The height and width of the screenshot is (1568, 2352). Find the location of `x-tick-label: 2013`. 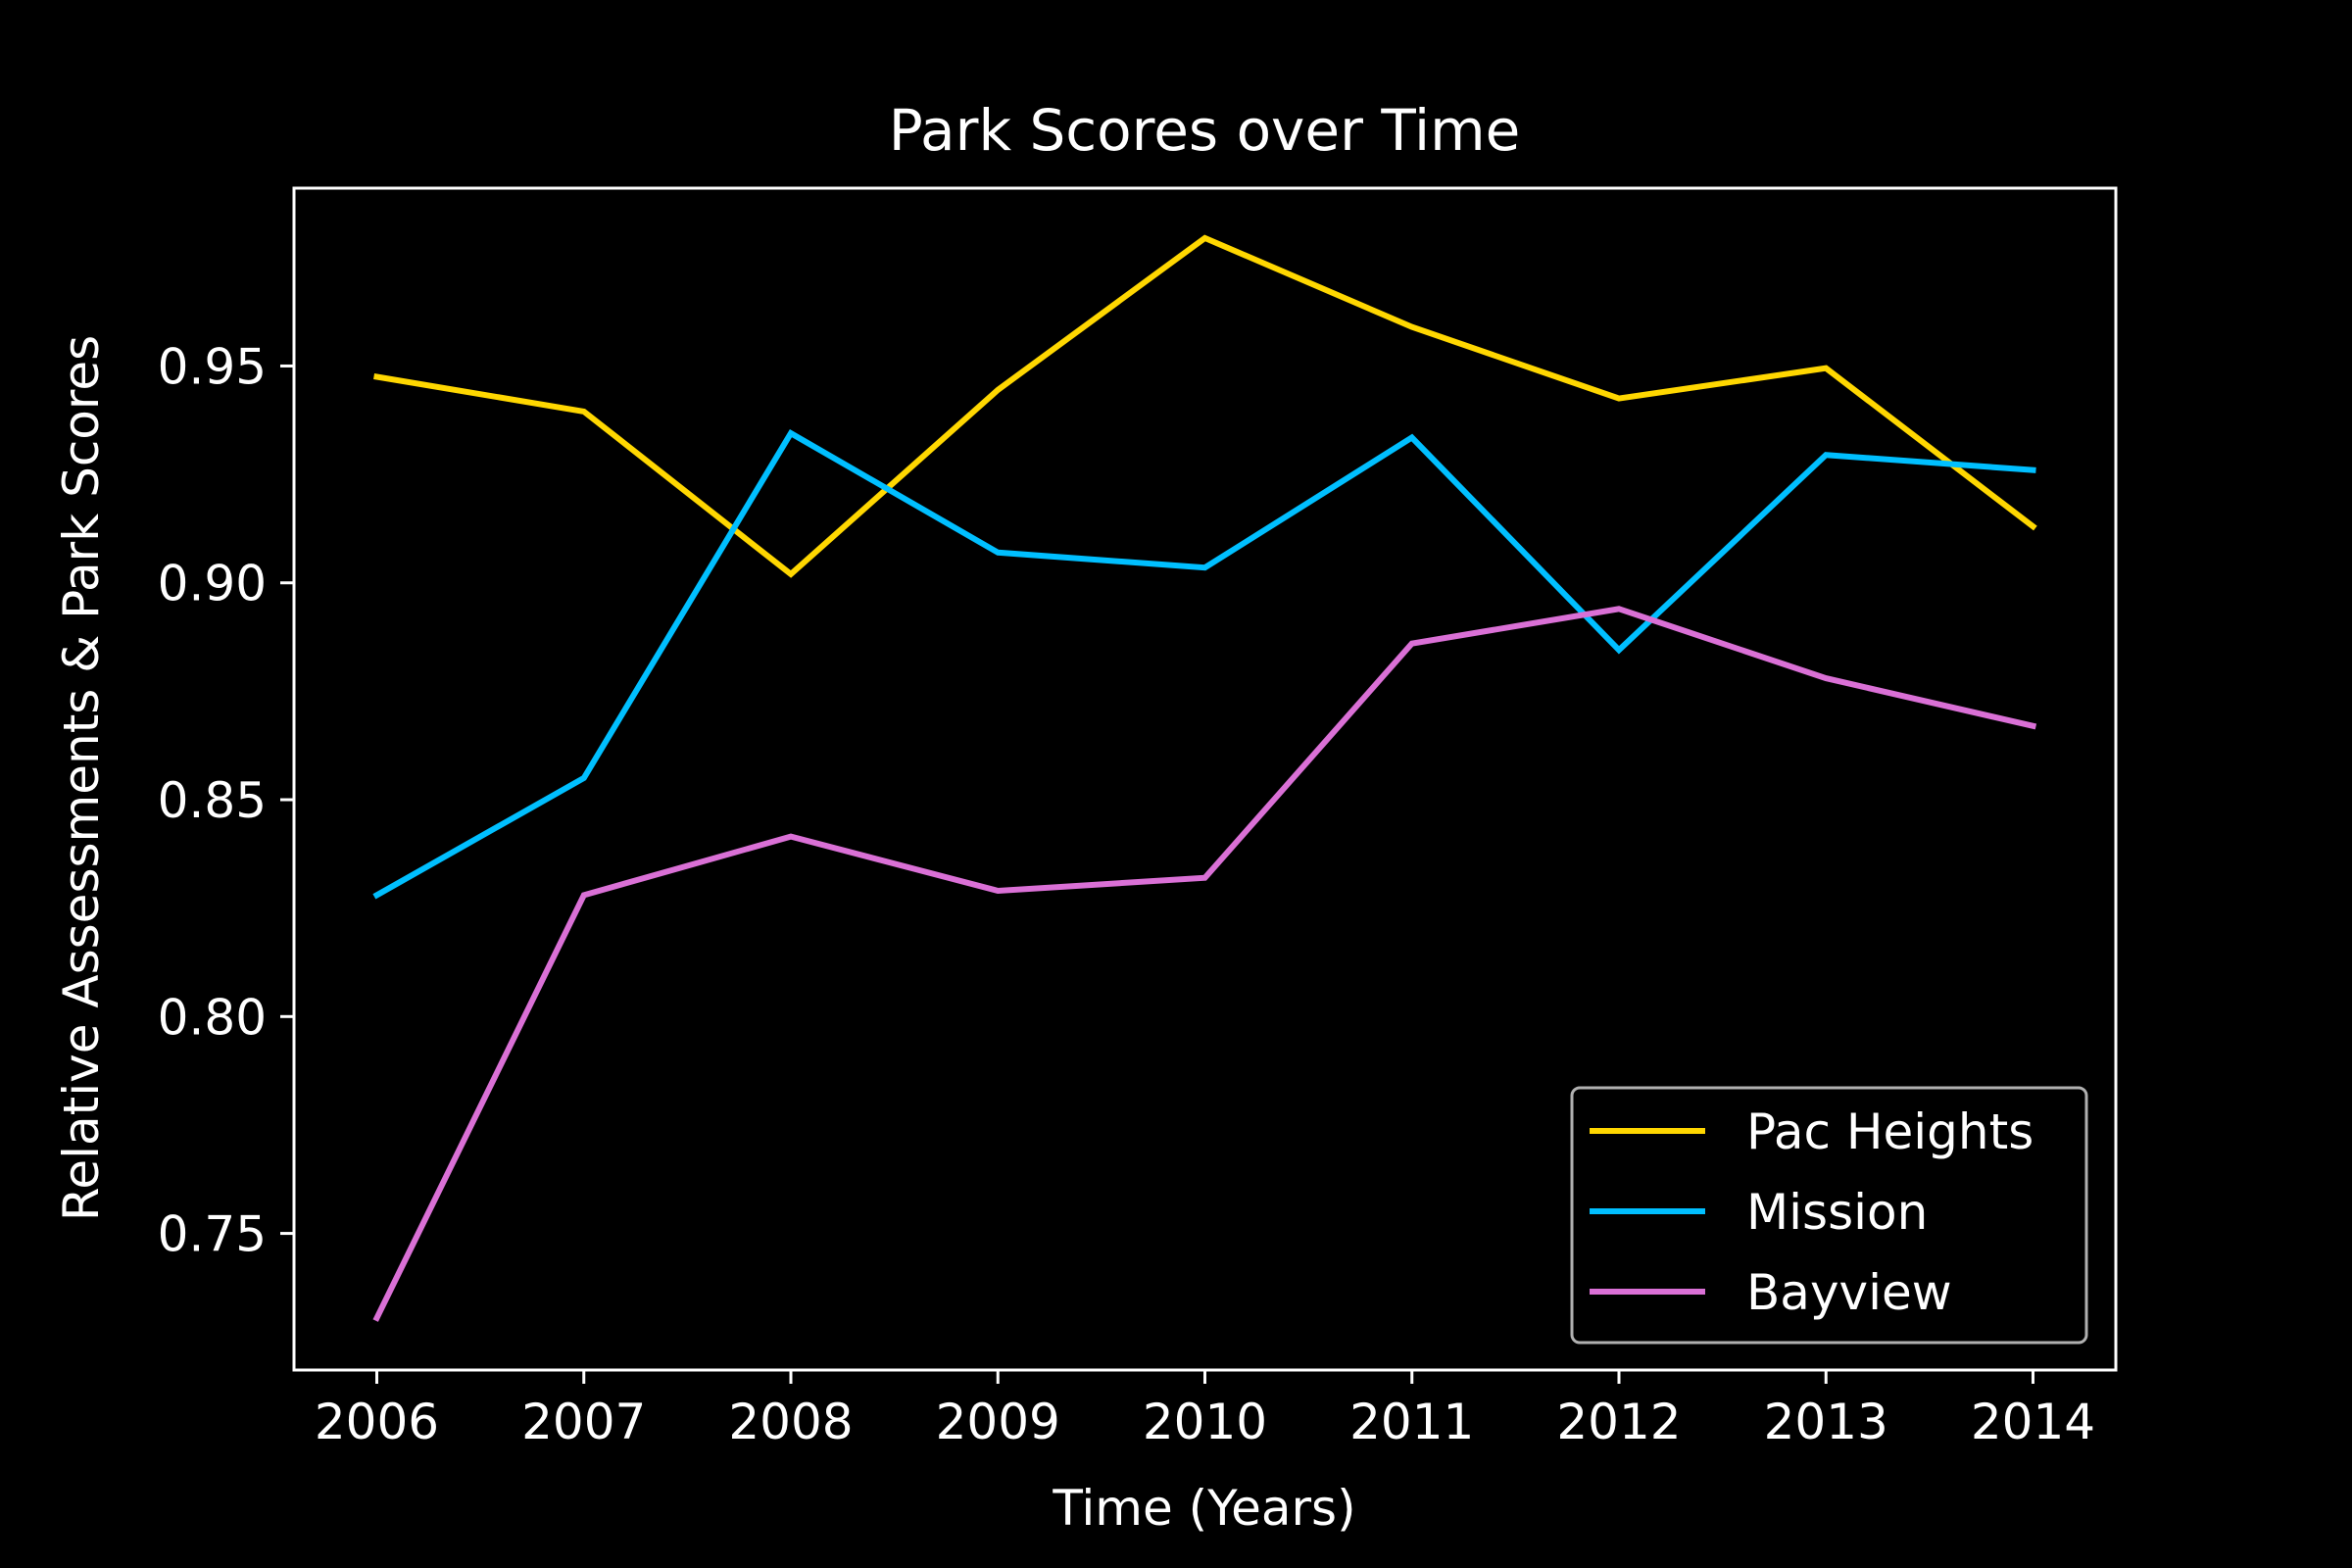

x-tick-label: 2013 is located at coordinates (1826, 1422).